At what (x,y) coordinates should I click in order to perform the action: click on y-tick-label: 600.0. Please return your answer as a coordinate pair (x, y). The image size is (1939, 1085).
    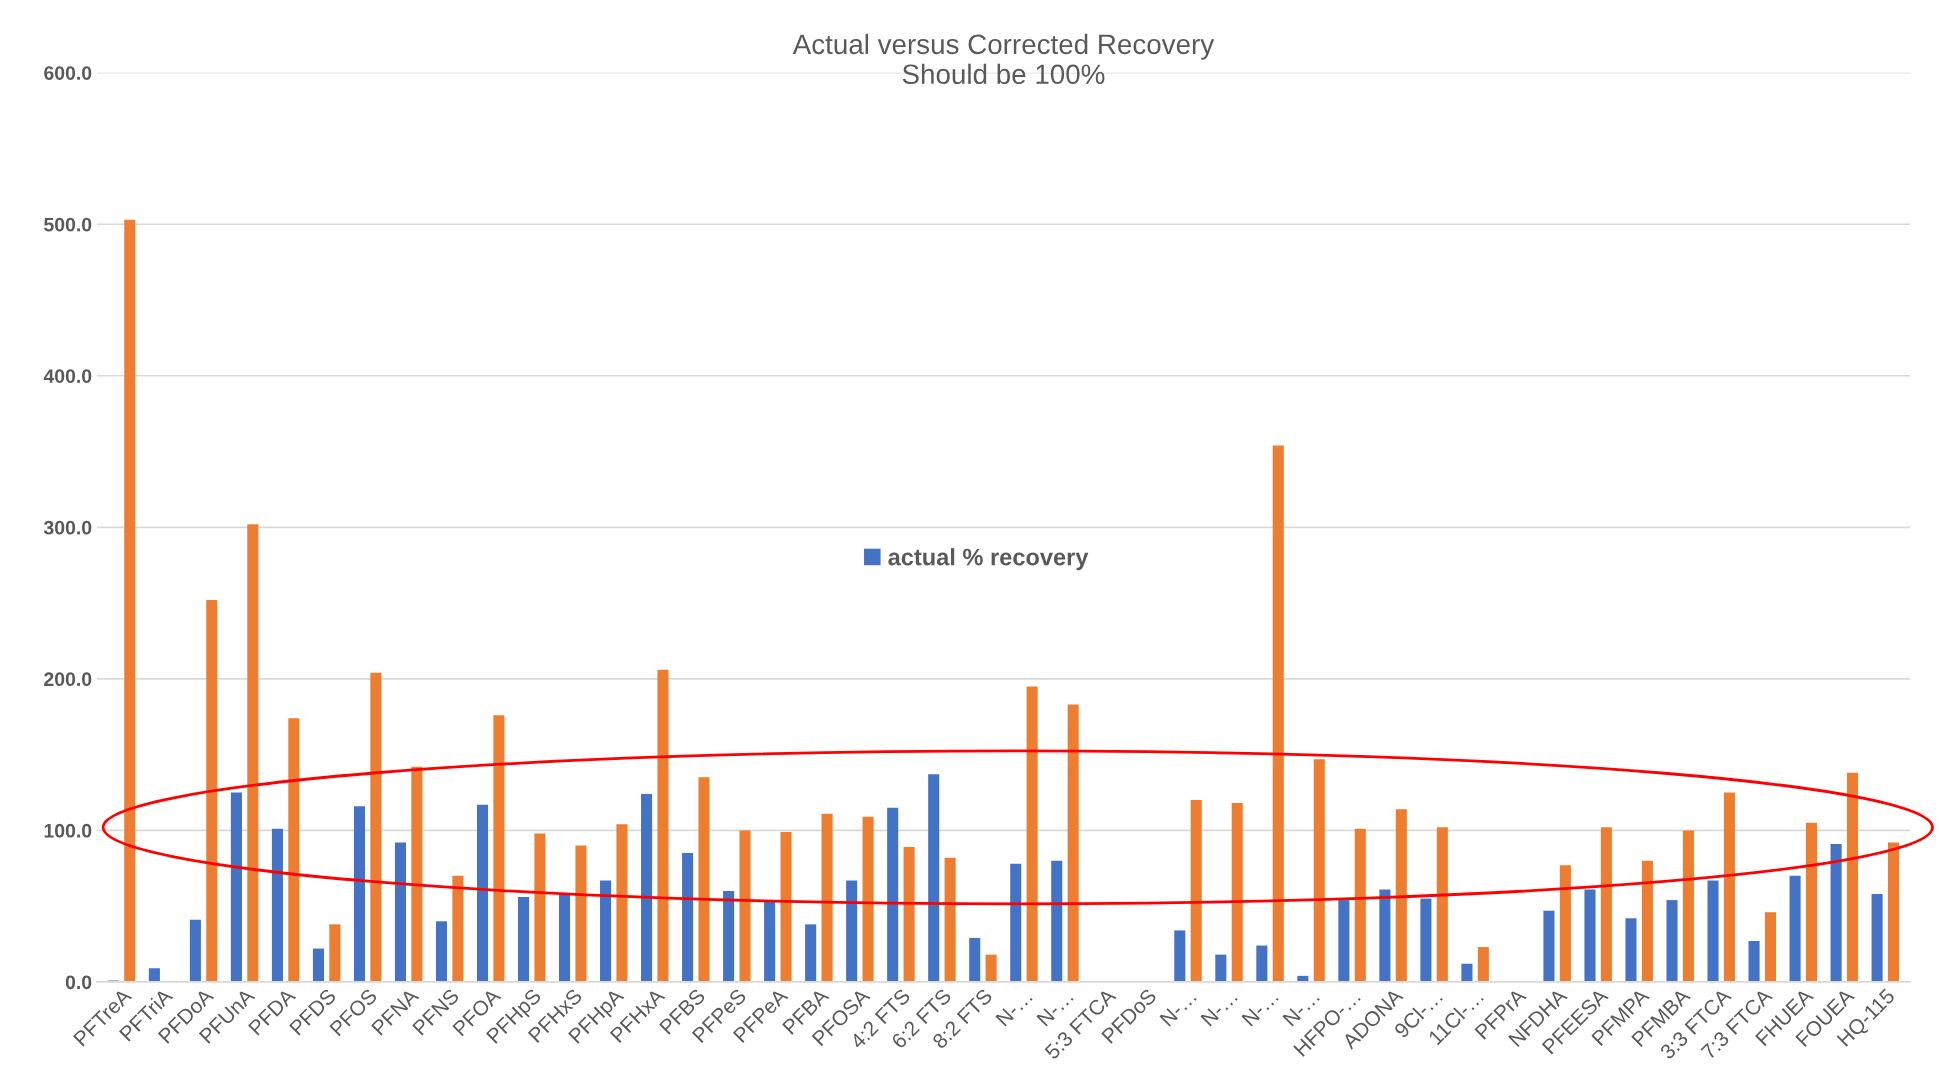
    Looking at the image, I should click on (68, 73).